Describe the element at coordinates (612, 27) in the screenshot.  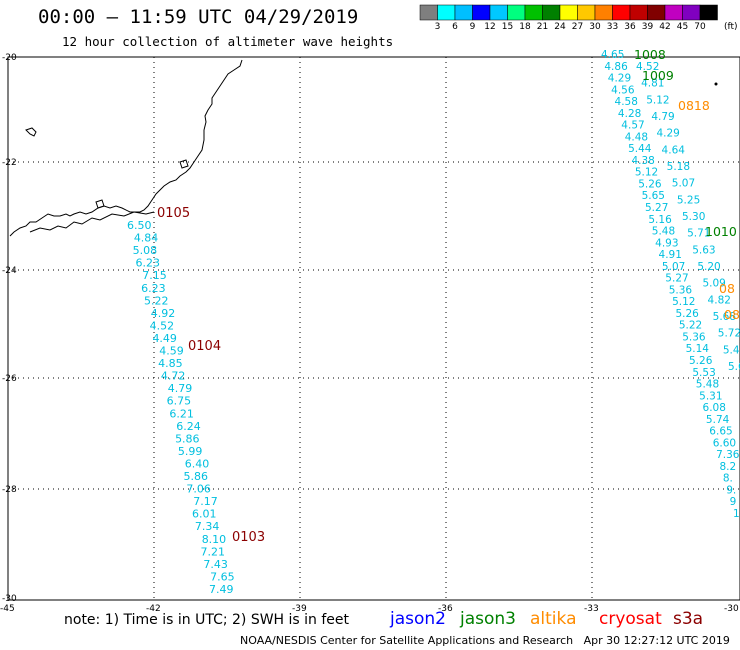
I see `colorbar-tick-label: 33` at that location.